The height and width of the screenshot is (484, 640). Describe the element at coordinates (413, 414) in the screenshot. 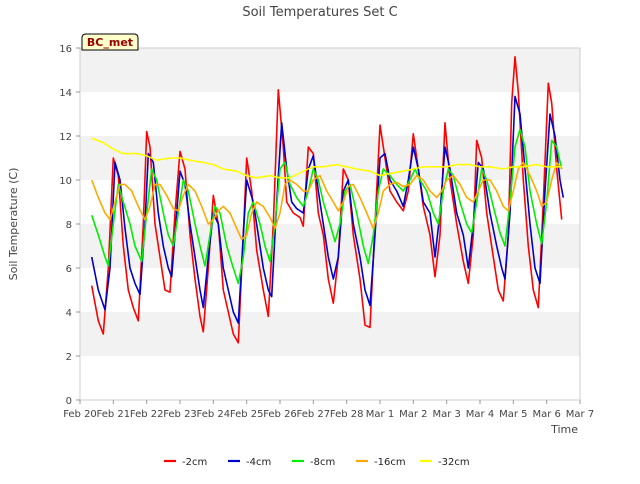

I see `x-tick-label: Mar 2` at that location.